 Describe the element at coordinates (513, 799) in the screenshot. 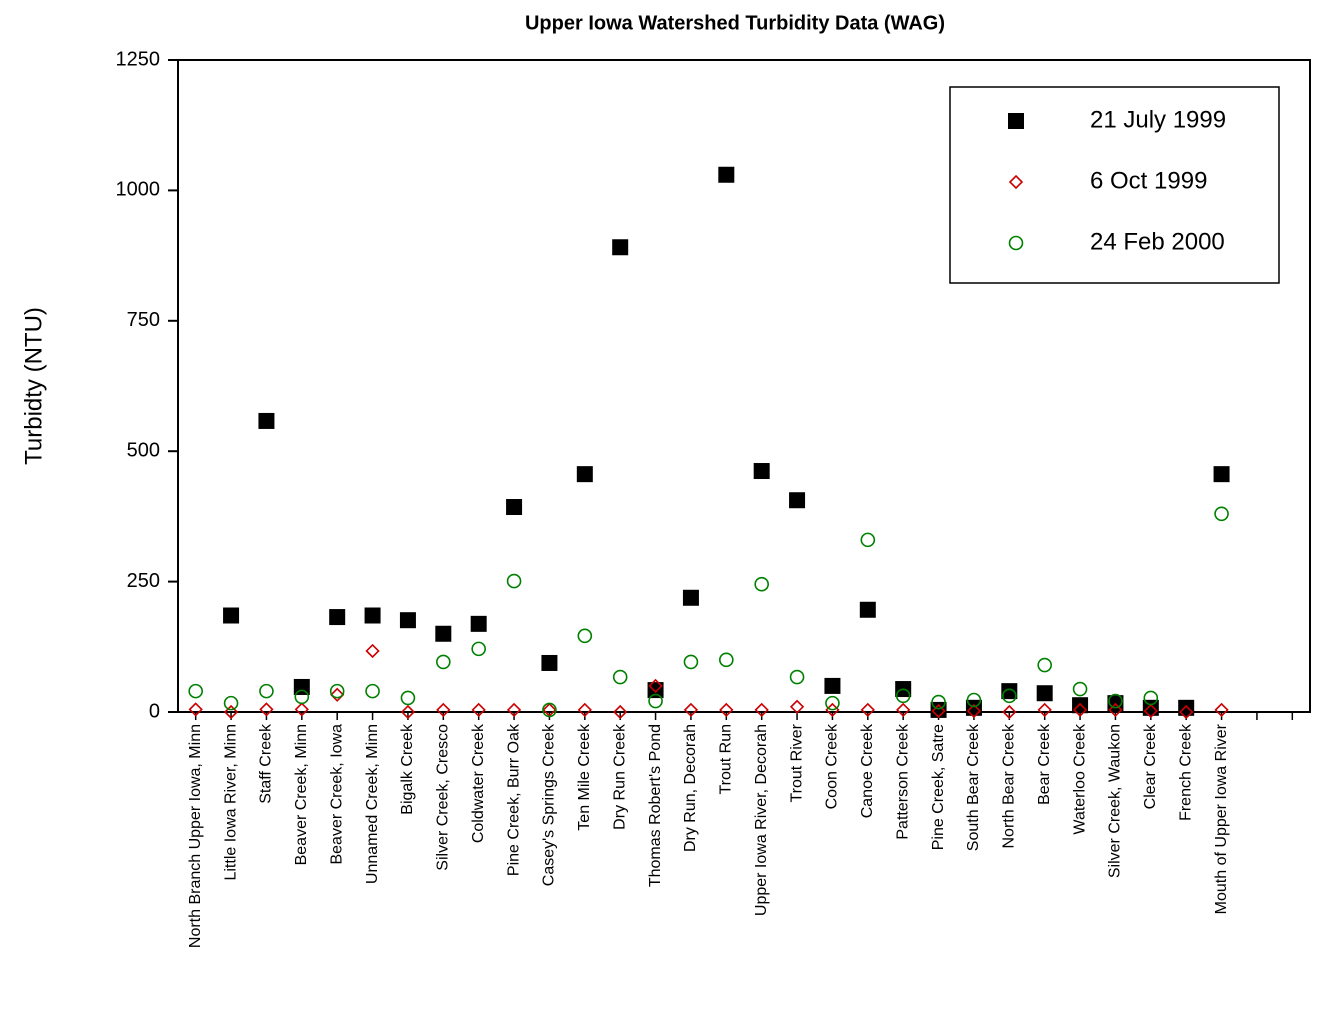

I see `x-tick-label: Pine Creek, Burr Oak` at that location.